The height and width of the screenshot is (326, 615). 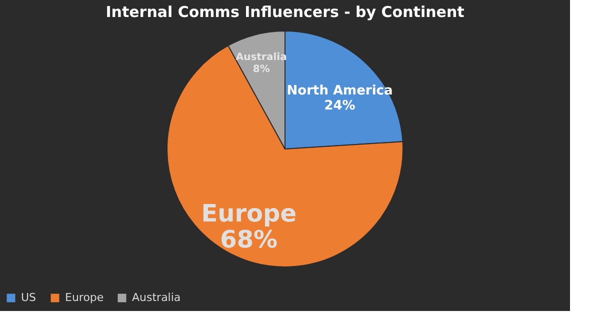 What do you see at coordinates (285, 12) in the screenshot?
I see `chart-title: Internal Comms Influencers - by Continent` at bounding box center [285, 12].